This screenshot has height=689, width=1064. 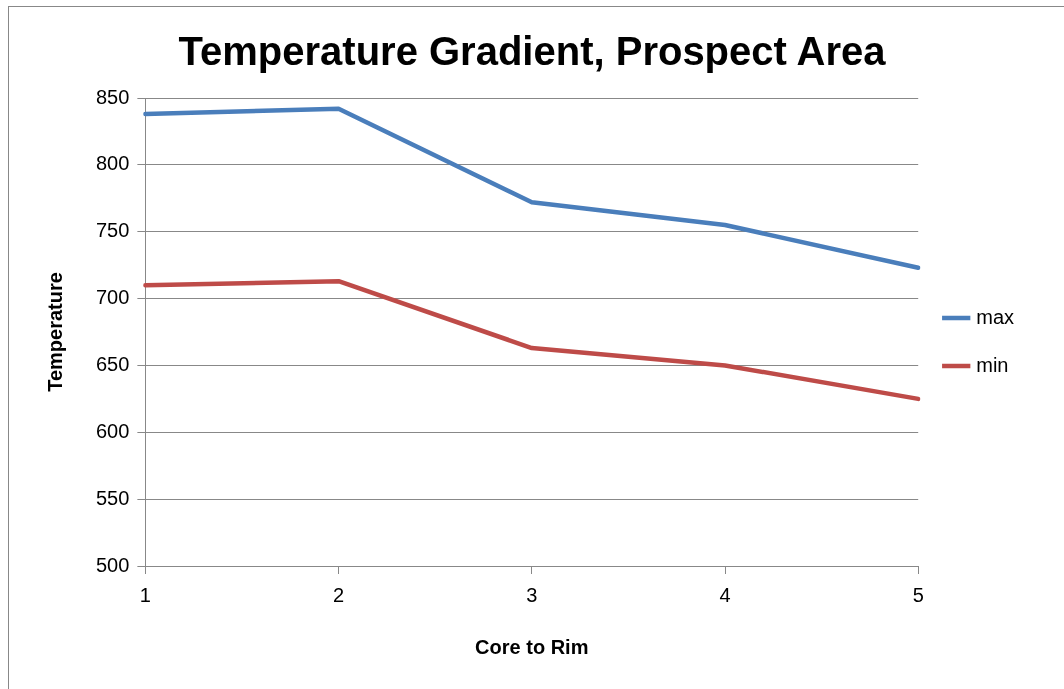 What do you see at coordinates (995, 316) in the screenshot?
I see `legend-label: max` at bounding box center [995, 316].